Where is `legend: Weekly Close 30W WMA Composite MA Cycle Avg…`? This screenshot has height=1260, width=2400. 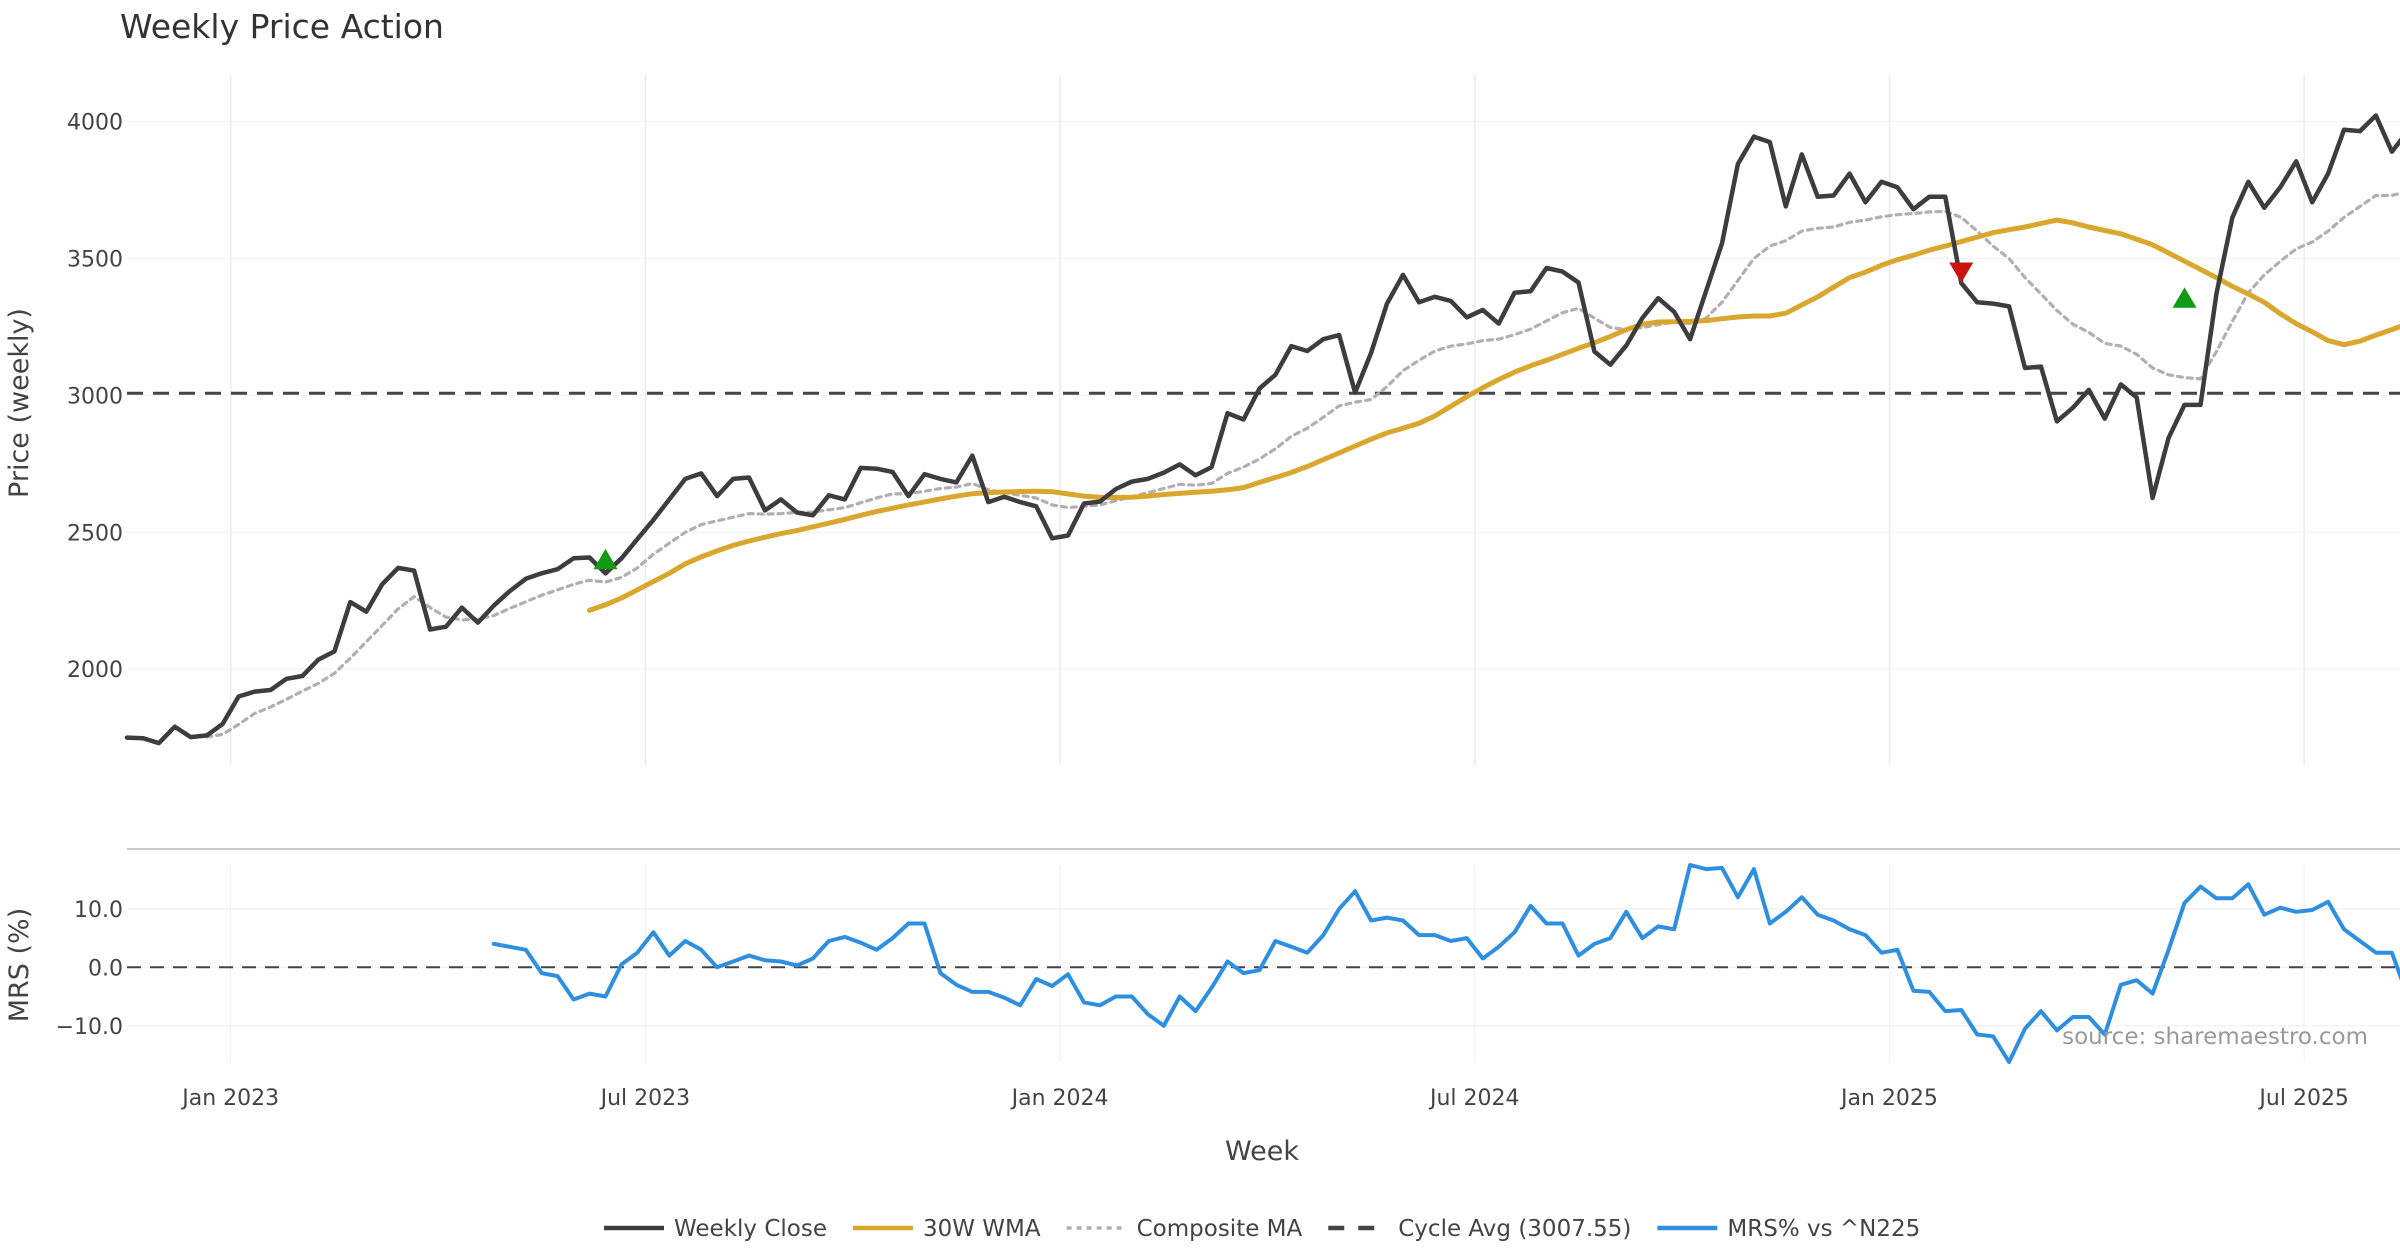
legend: Weekly Close 30W WMA Composite MA Cycle Avg… is located at coordinates (1262, 1229).